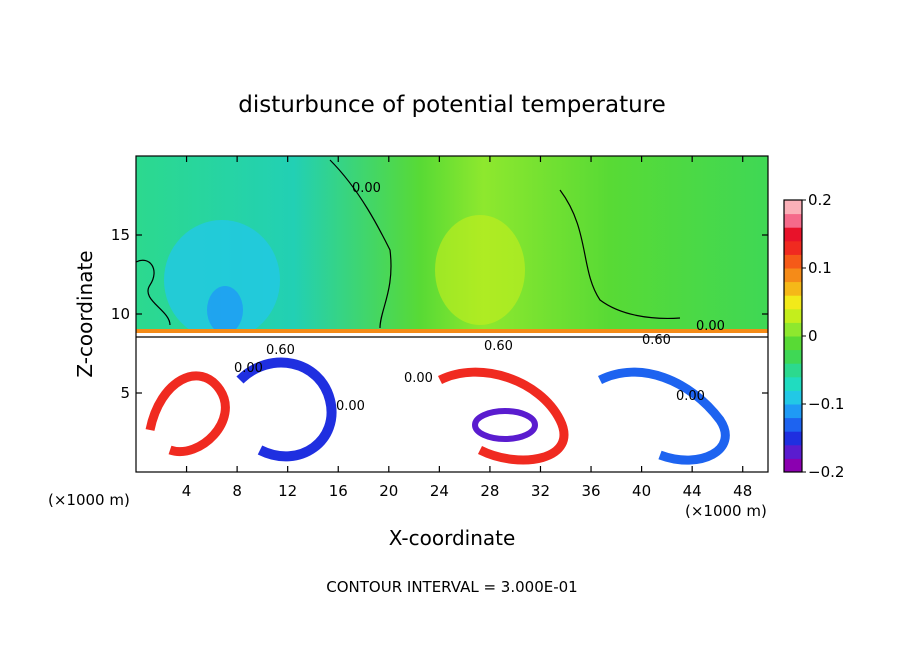  Describe the element at coordinates (452, 105) in the screenshot. I see `chart-title: disturbunce of potential temperature` at that location.